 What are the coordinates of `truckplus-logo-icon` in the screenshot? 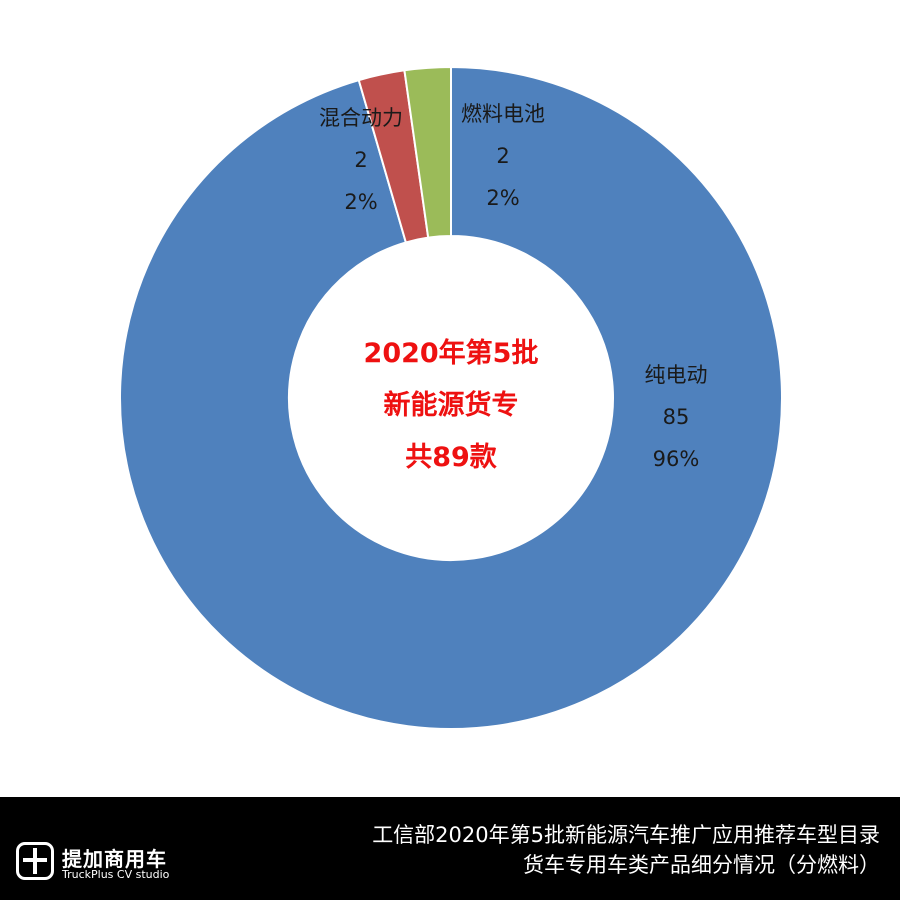 It's located at (35, 861).